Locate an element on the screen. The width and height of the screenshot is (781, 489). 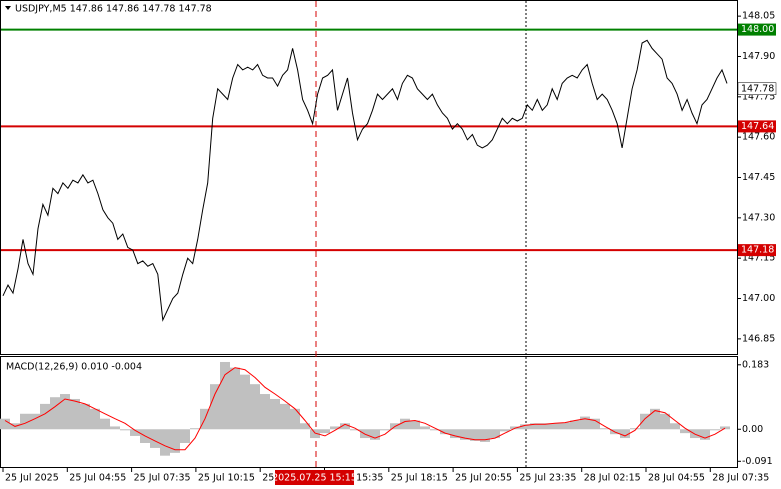
level-label: 147.64 is located at coordinates (757, 126).